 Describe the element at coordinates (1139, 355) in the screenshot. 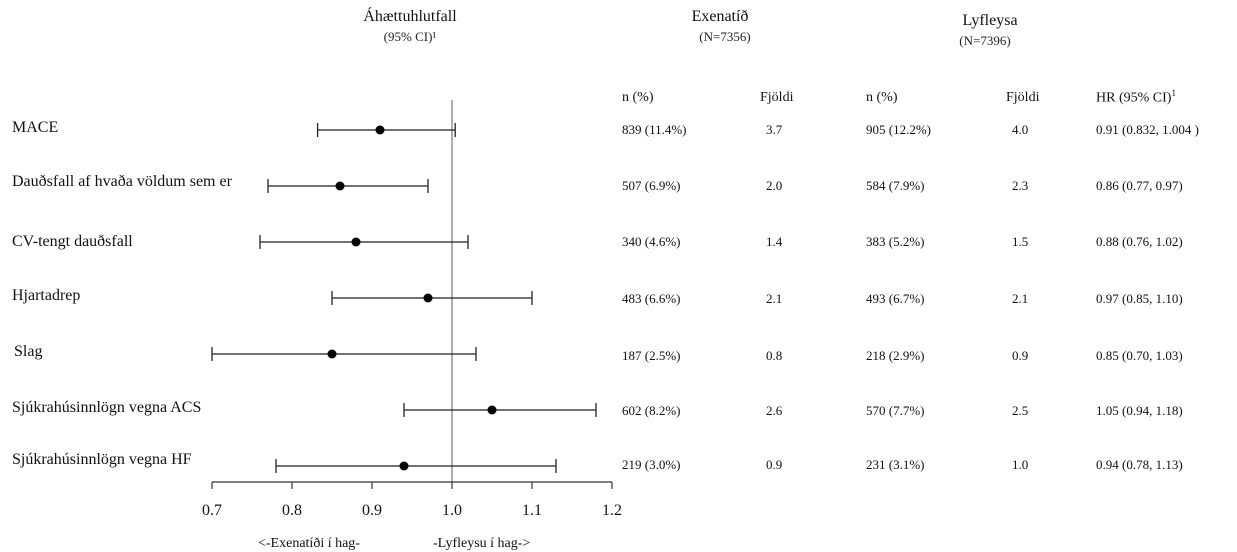

I see `hr-ci-value: 0.85 (0.70, 1.03)` at that location.